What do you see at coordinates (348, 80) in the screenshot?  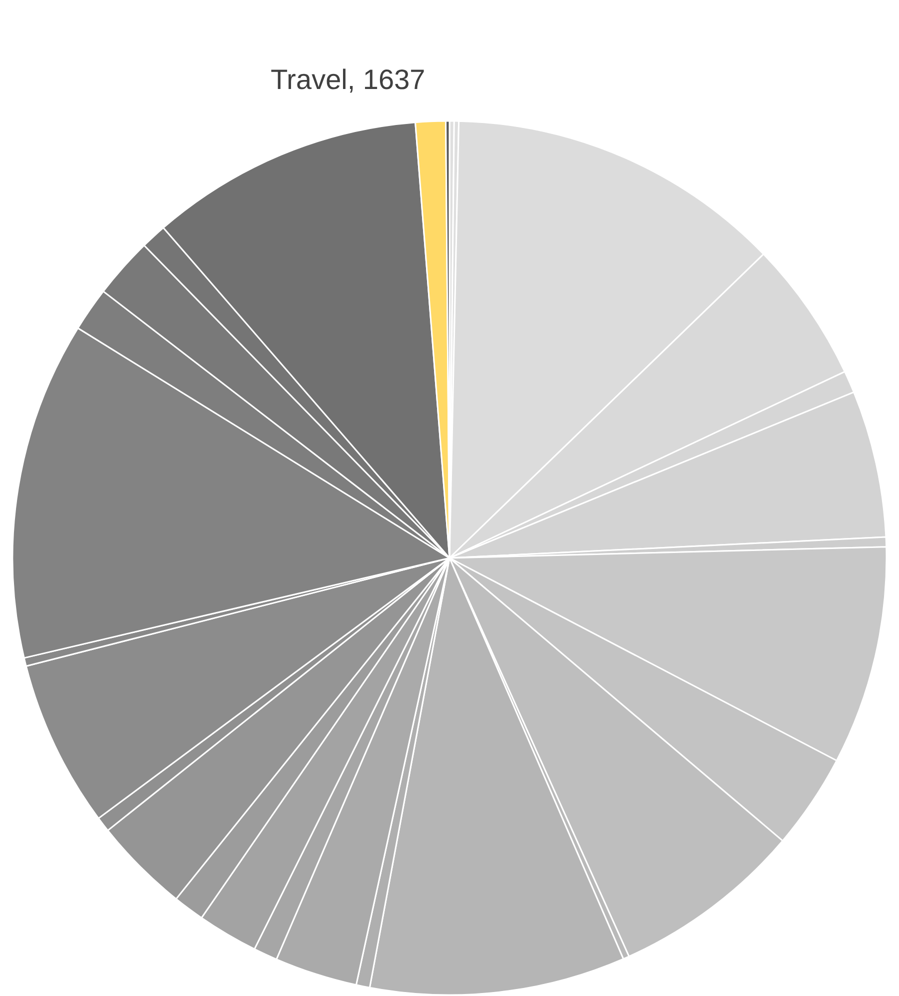 I see `slice-label: Travel, 1637` at bounding box center [348, 80].